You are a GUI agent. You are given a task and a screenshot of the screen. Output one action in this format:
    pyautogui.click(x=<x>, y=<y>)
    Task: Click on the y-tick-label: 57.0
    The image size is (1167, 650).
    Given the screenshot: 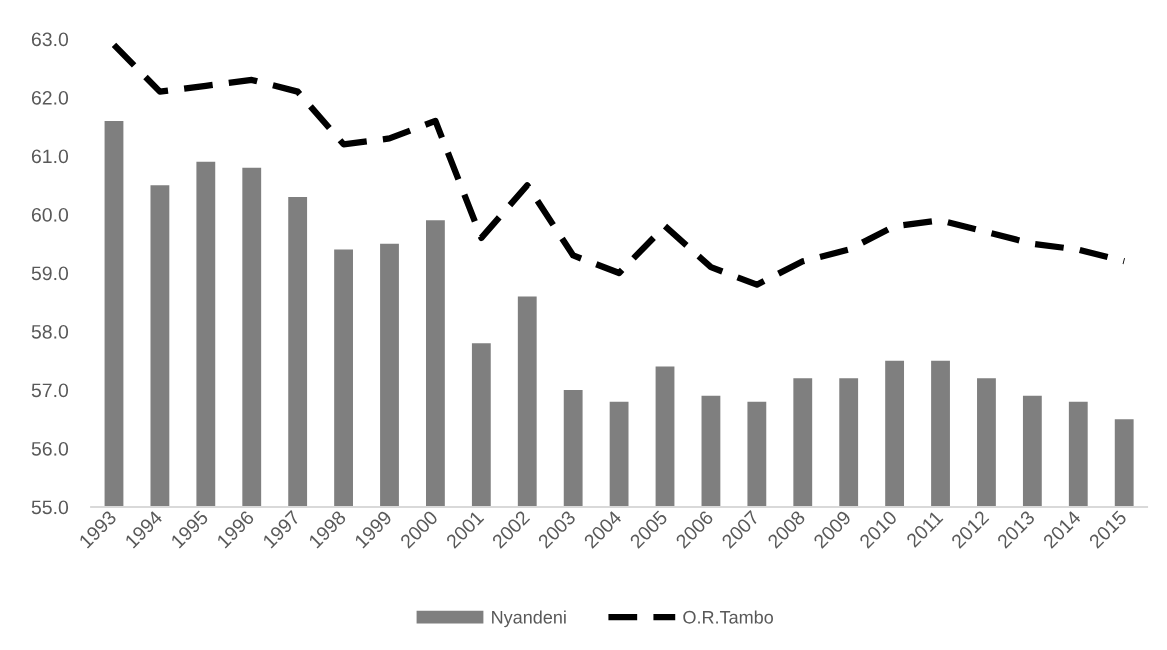 What is the action you would take?
    pyautogui.click(x=50, y=390)
    